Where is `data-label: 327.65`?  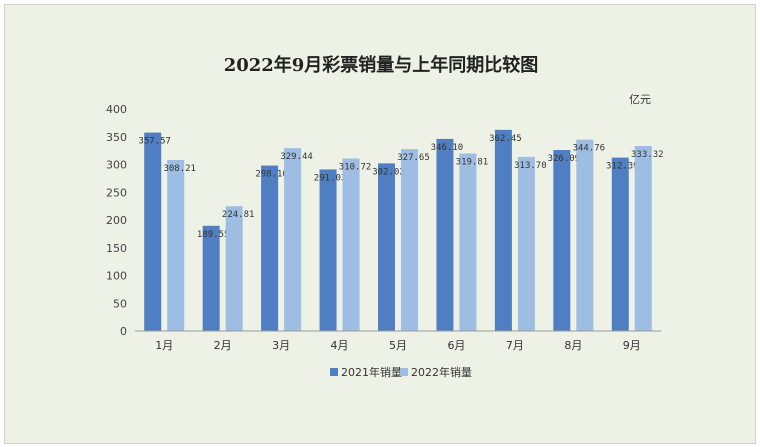 data-label: 327.65 is located at coordinates (413, 158).